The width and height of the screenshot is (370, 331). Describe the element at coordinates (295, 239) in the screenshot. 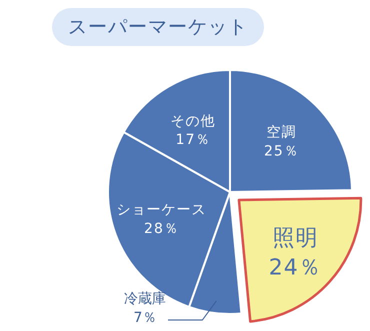

I see `slice-label: 照明` at that location.